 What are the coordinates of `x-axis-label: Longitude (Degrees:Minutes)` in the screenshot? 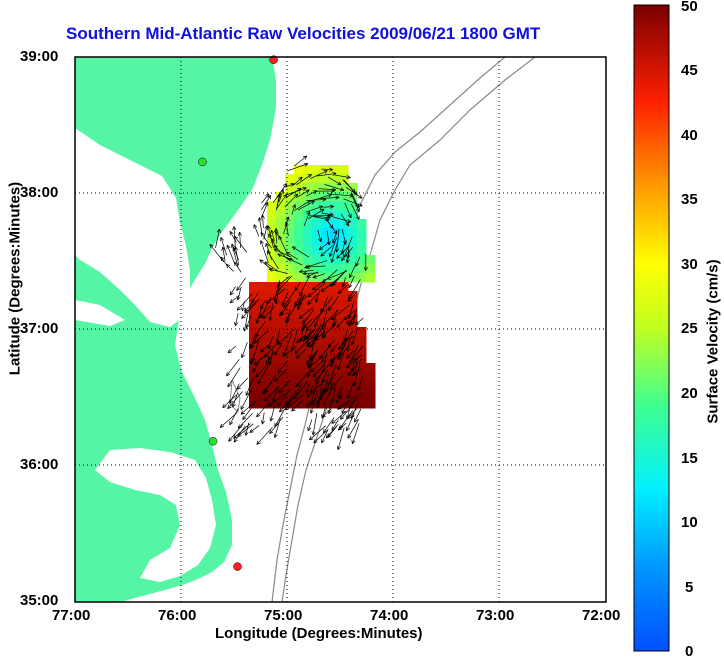 It's located at (319, 633).